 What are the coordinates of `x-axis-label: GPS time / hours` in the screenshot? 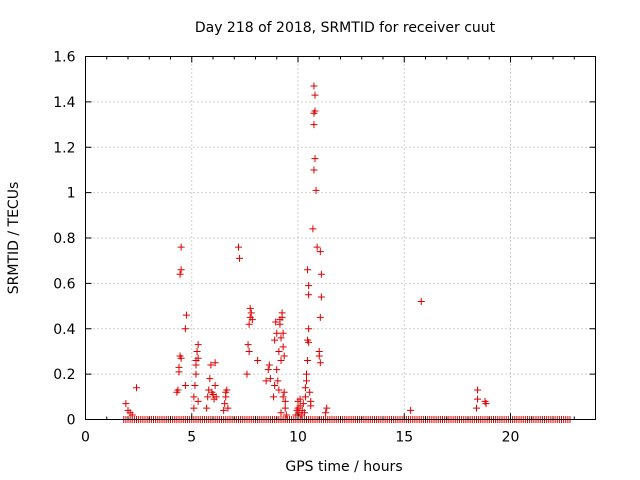 It's located at (343, 467).